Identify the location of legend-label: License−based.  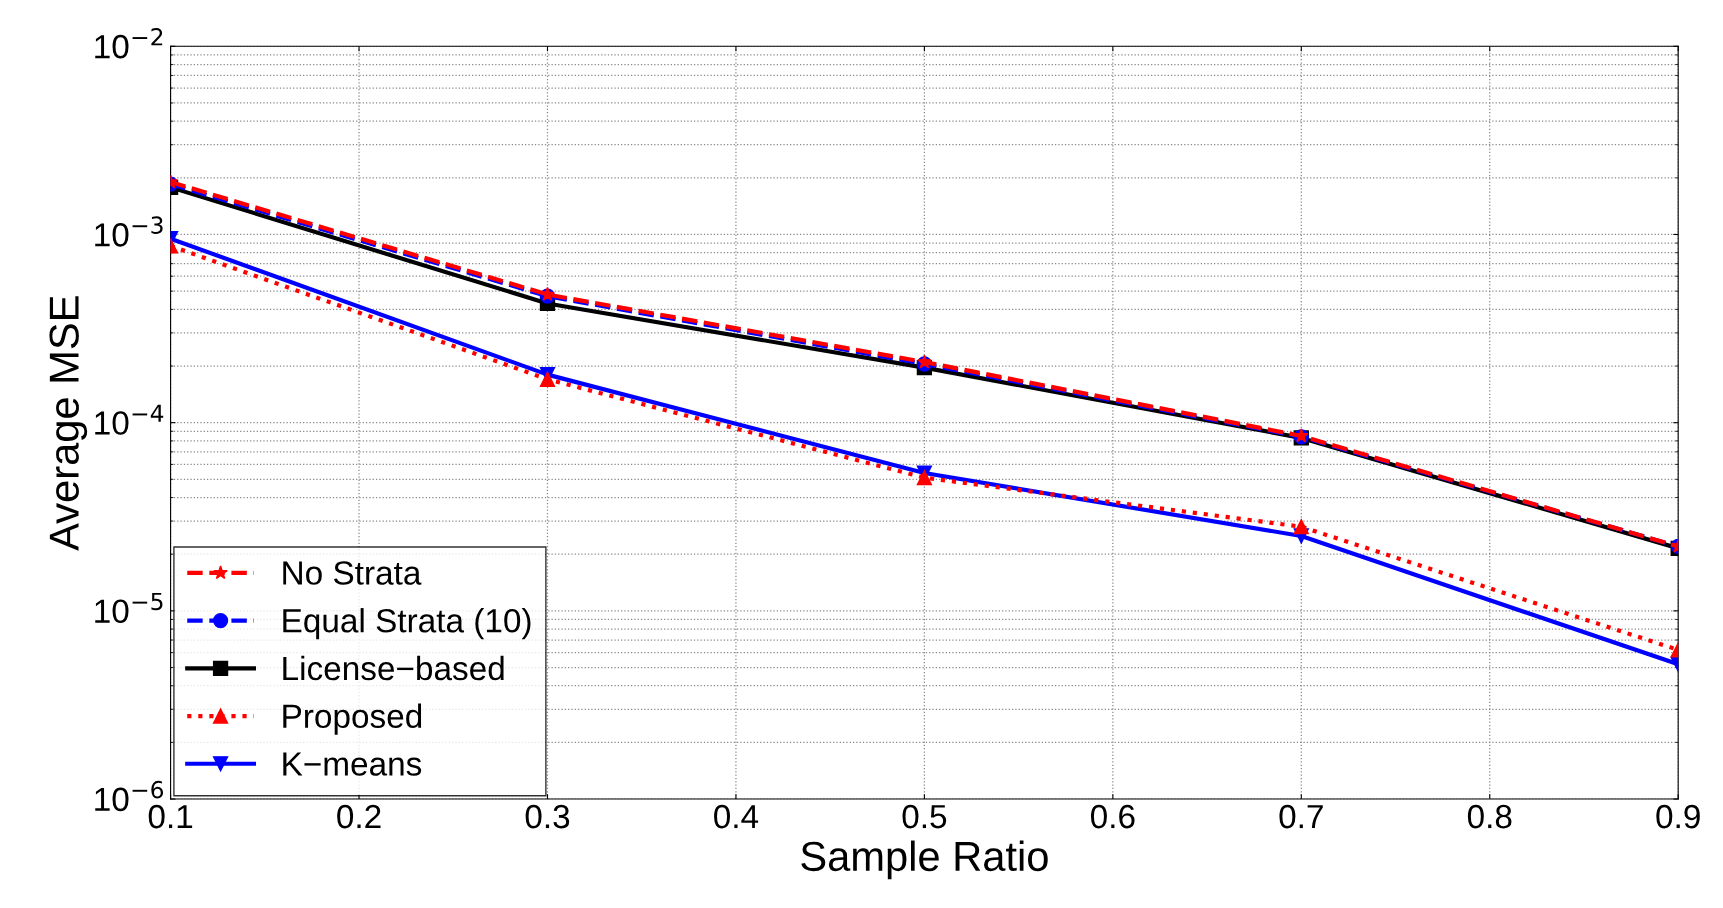
(393, 668).